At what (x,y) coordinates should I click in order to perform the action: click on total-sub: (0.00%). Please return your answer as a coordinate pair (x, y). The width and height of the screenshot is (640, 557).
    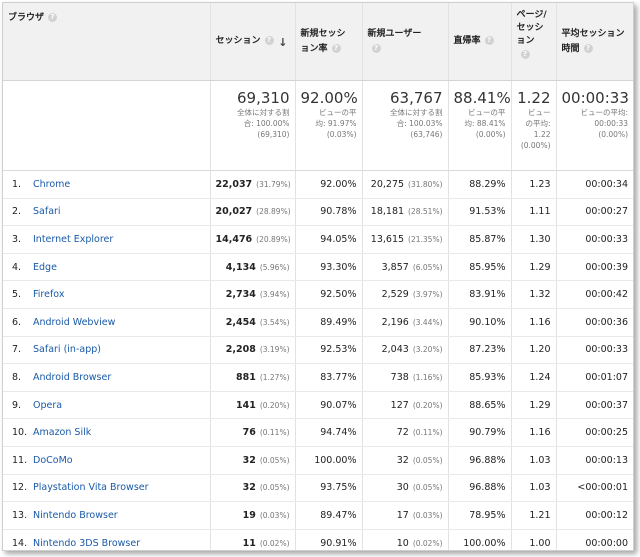
    Looking at the image, I should click on (490, 134).